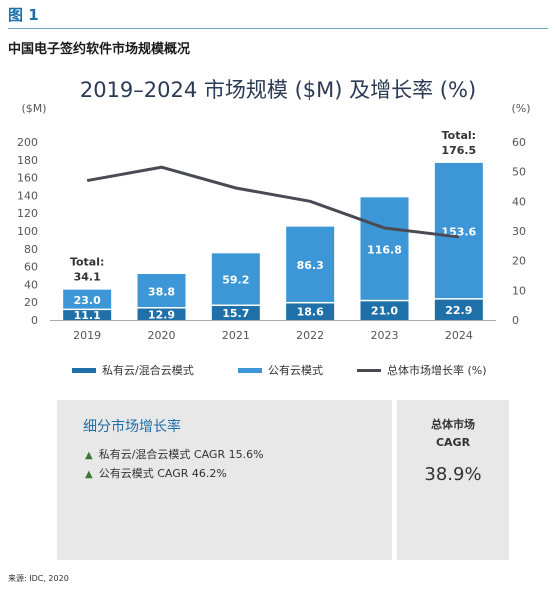 The height and width of the screenshot is (591, 556). I want to click on segment-row-private: ▲ 私有云/混合云模式 CAGR 15.6%, so click(174, 454).